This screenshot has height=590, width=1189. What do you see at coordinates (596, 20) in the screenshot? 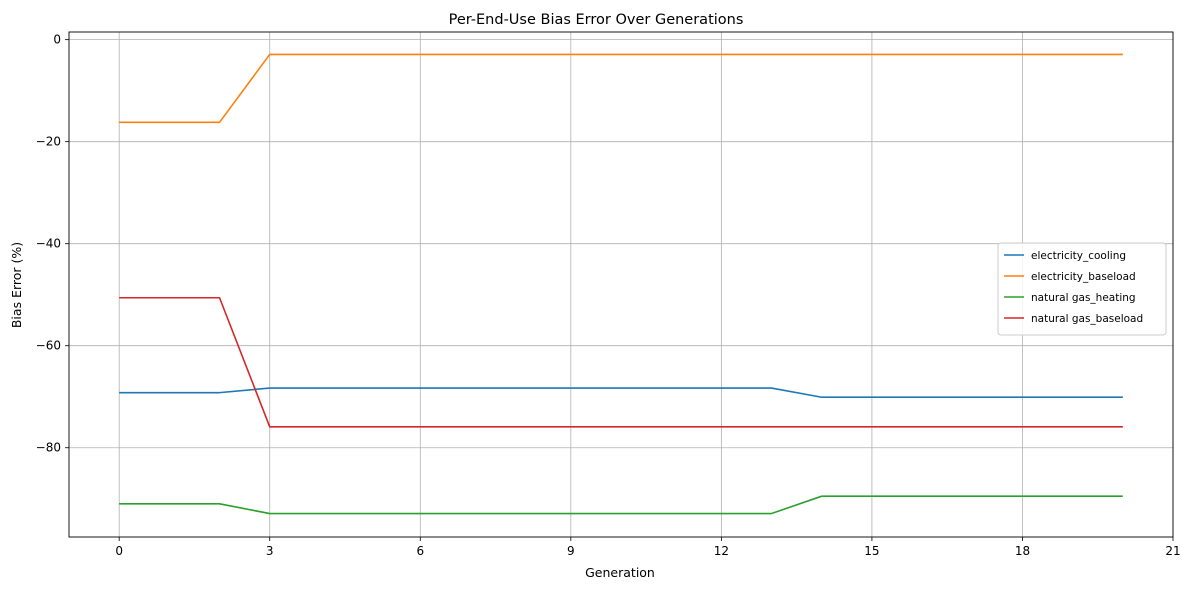
I see `chart-title: Per-End-Use Bias Error Over Generations` at bounding box center [596, 20].